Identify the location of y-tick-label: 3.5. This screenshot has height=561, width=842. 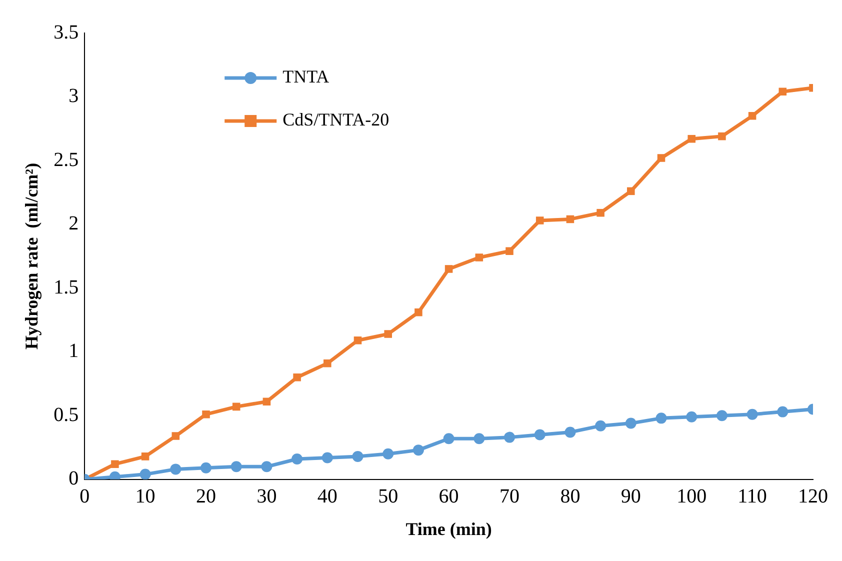
(66, 32).